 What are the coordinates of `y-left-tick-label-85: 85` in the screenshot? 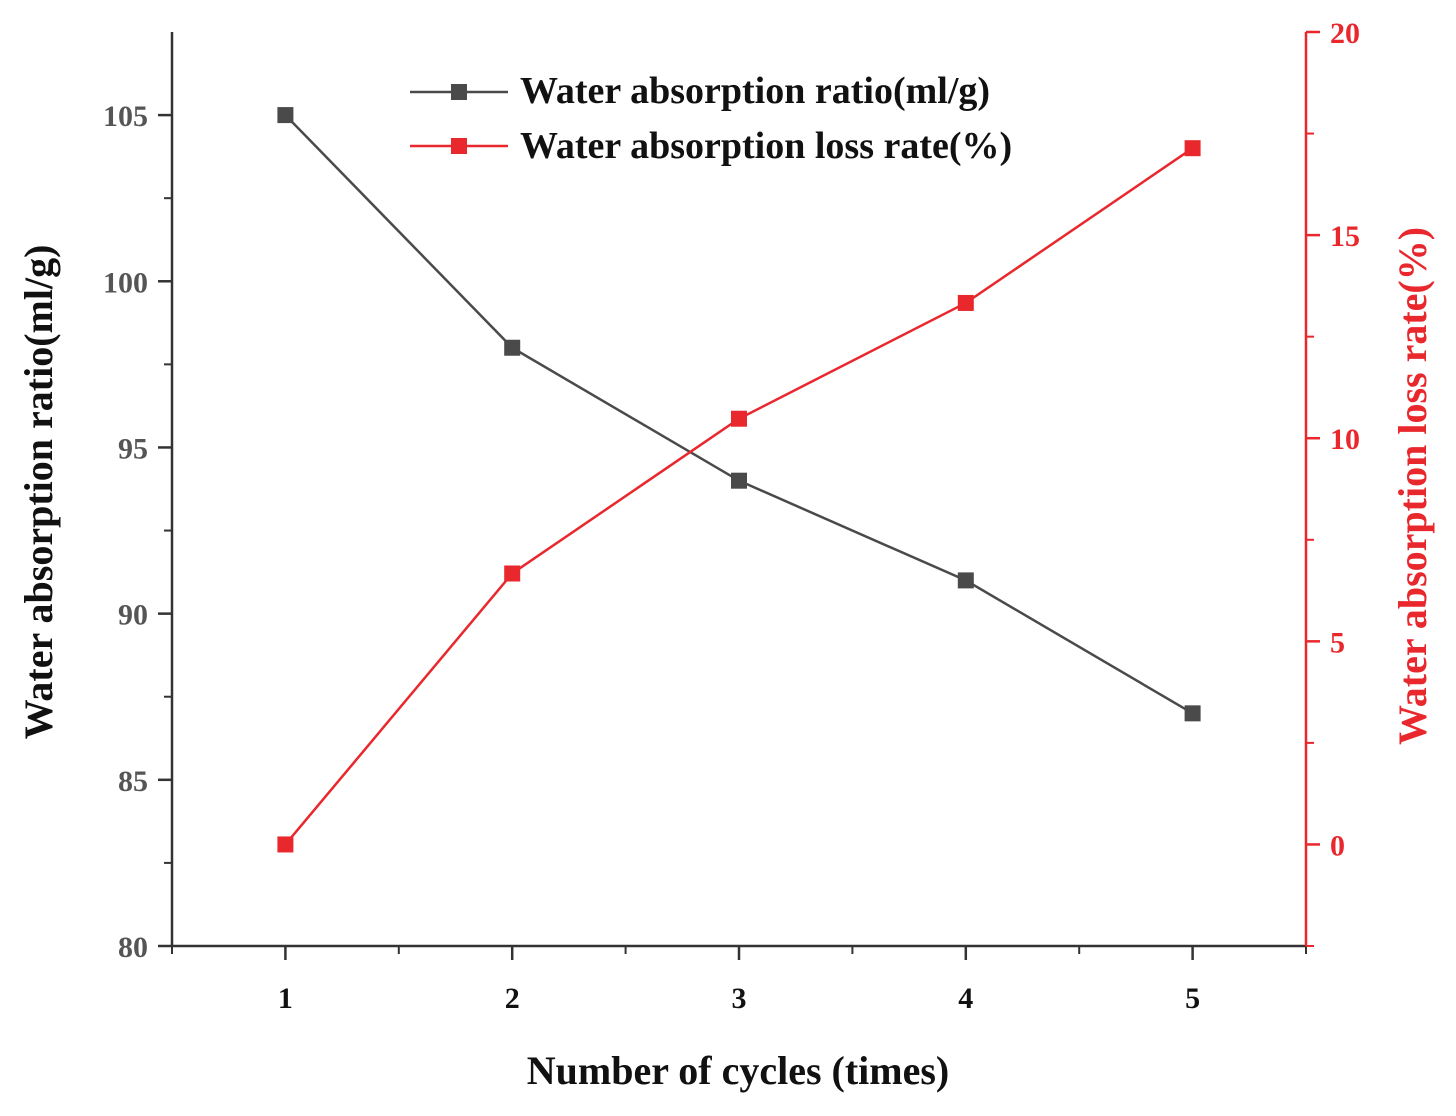 It's located at (133, 781).